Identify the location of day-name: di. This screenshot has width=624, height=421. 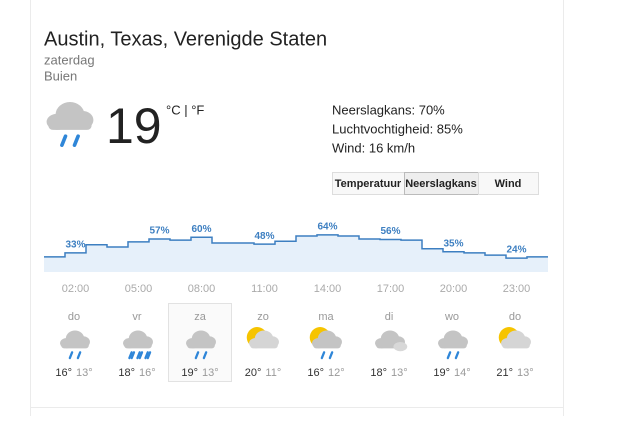
(389, 317).